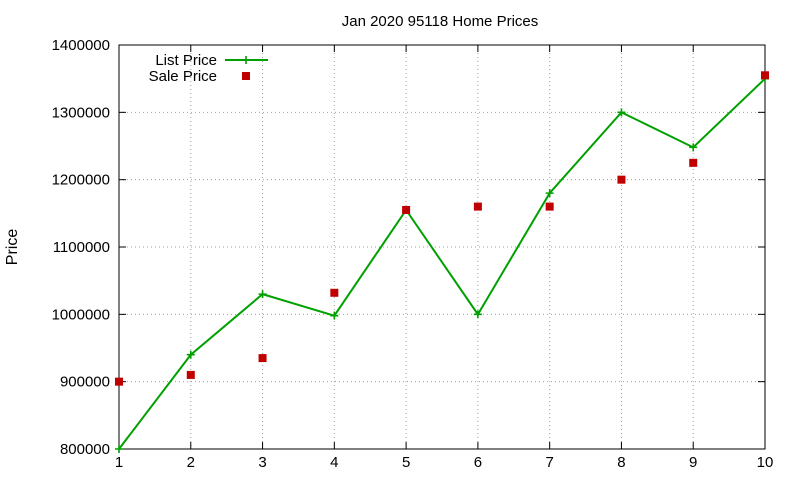 The height and width of the screenshot is (485, 800). I want to click on x-tick-label: 6, so click(478, 462).